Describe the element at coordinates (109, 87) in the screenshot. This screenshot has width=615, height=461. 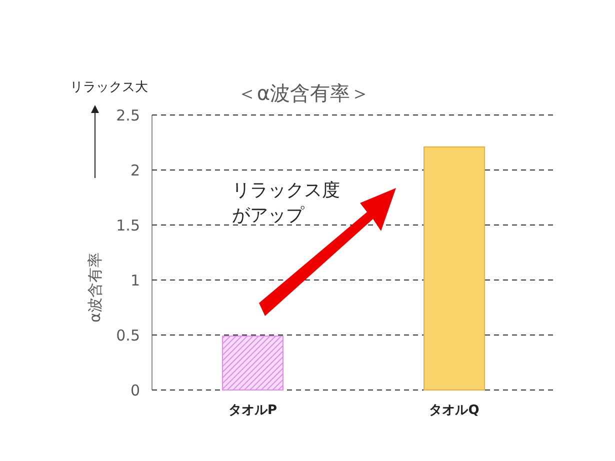
I see `text: リラックス大` at that location.